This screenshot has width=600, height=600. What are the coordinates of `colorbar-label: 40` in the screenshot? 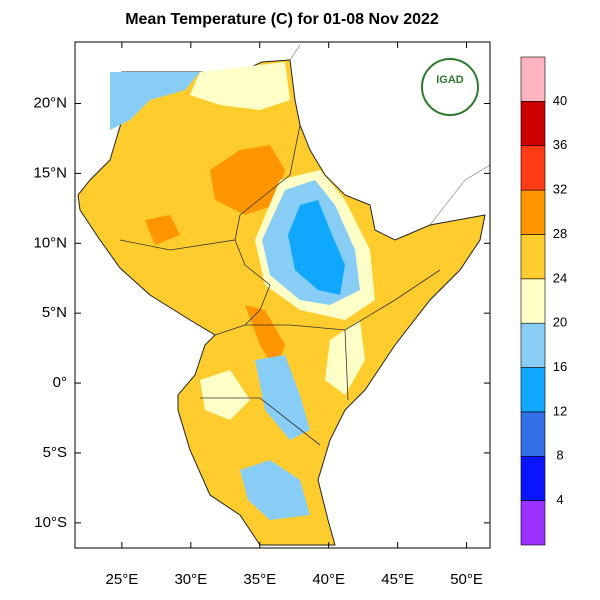 It's located at (560, 100).